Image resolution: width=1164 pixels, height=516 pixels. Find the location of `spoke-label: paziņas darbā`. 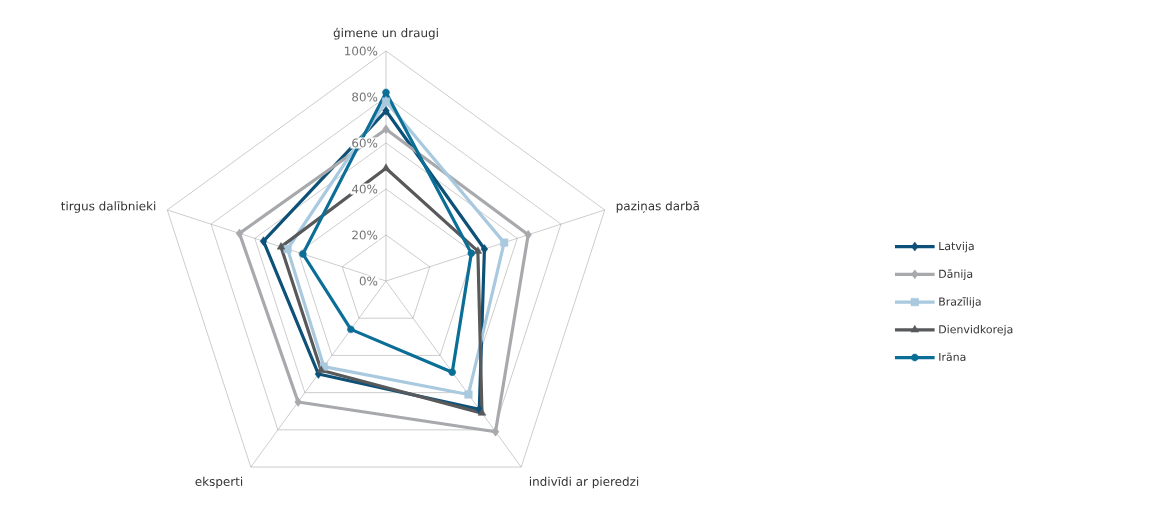

spoke-label: paziņas darbā is located at coordinates (657, 207).